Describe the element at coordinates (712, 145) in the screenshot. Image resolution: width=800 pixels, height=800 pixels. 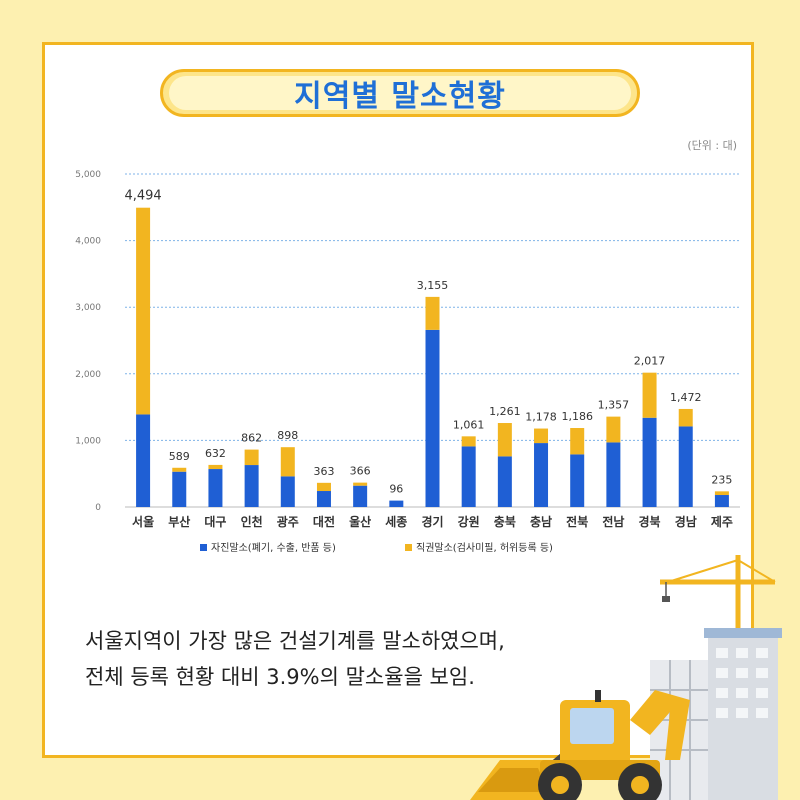
I see `unit-label: (단위 : 대)` at that location.